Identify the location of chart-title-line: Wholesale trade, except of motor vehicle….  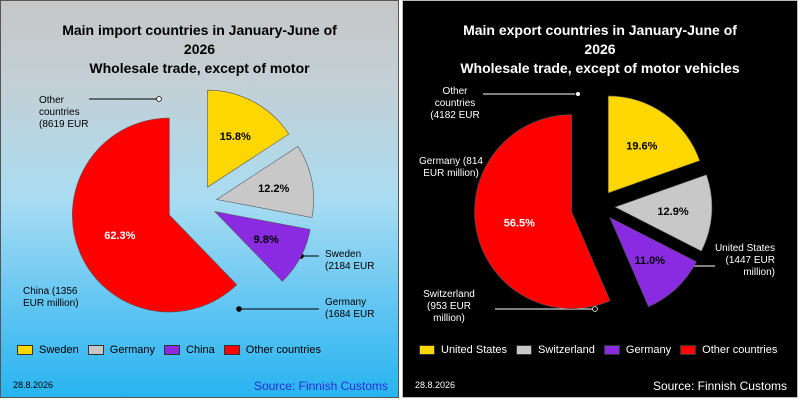
(600, 68).